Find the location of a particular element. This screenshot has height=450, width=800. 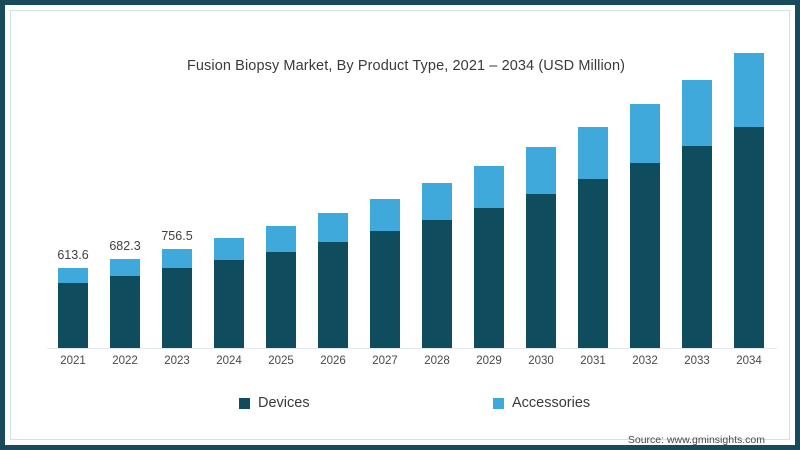

x-axis-tick-2033: 2033 is located at coordinates (697, 361).